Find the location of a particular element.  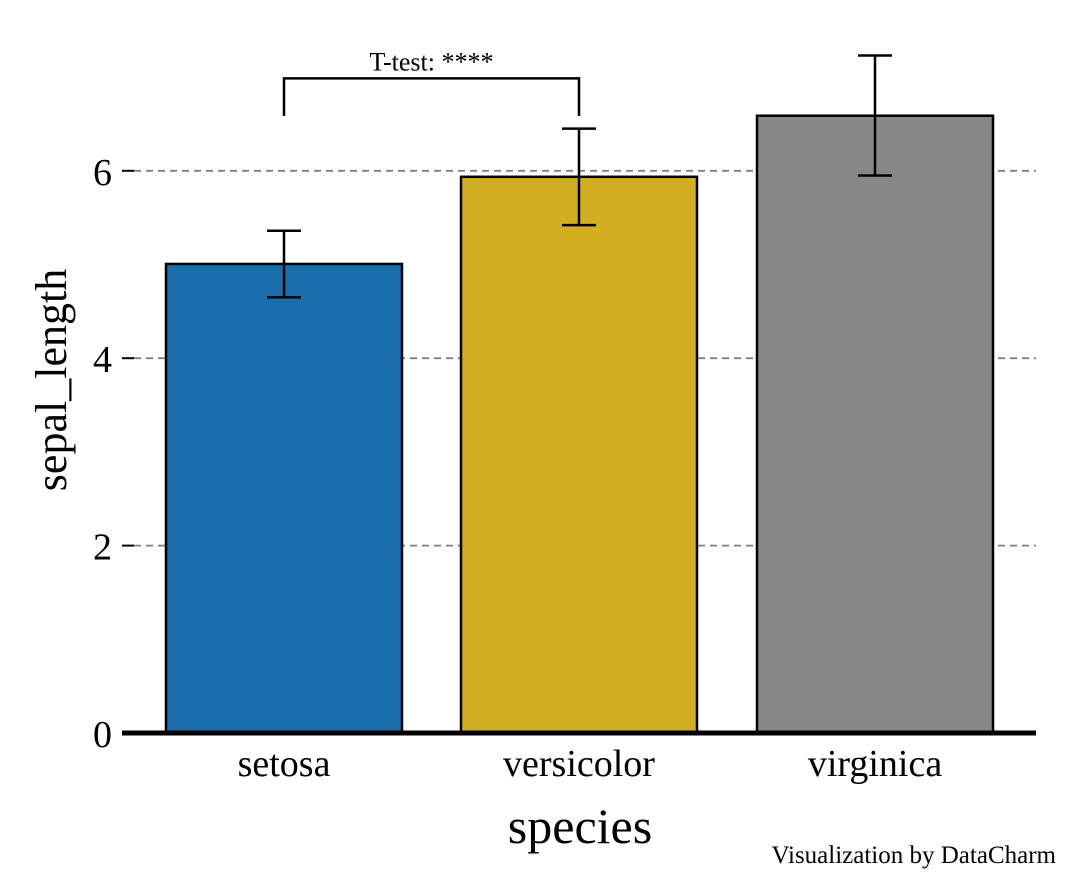

credit-text: Visualization by DataCharm is located at coordinates (913, 855).